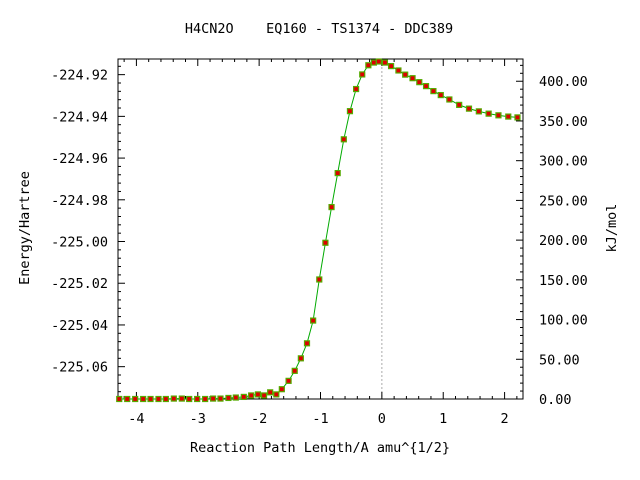 This screenshot has height=480, width=640. What do you see at coordinates (443, 419) in the screenshot?
I see `x-tick-label: 1` at bounding box center [443, 419].